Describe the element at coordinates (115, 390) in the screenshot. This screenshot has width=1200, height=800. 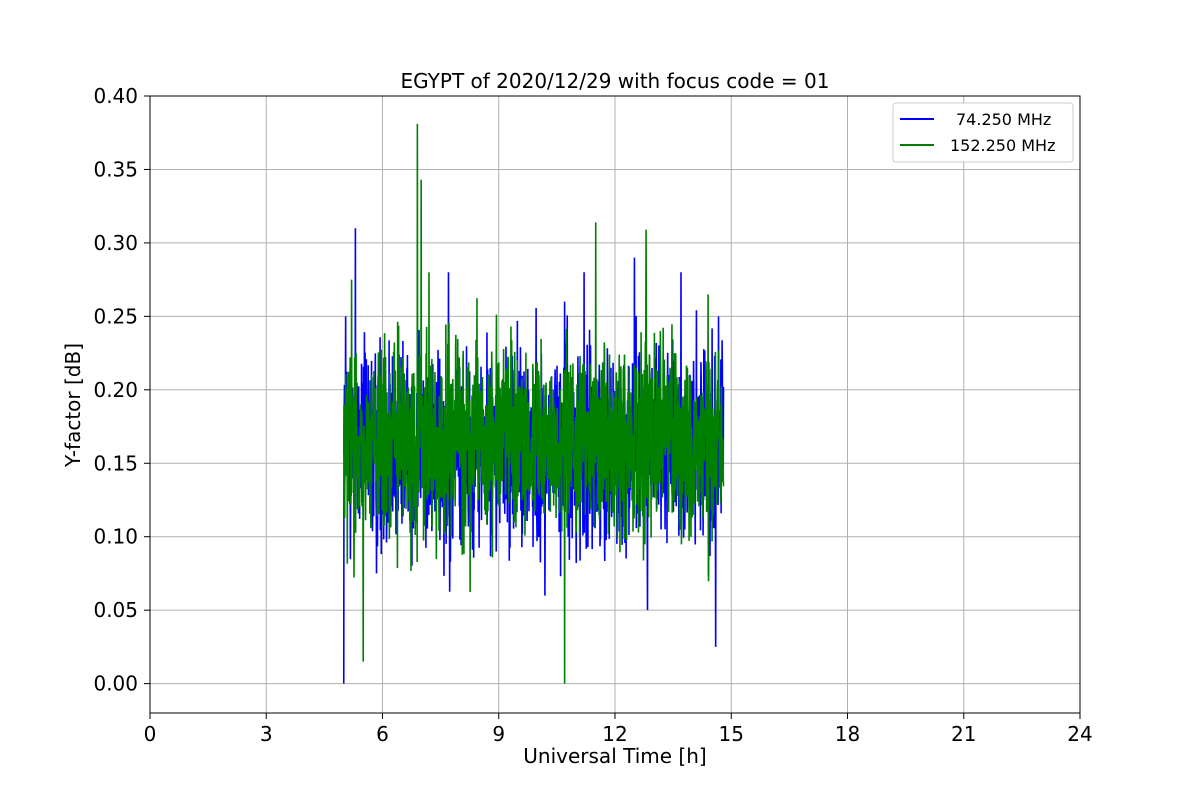
I see `y-tick-label: 0.20` at that location.